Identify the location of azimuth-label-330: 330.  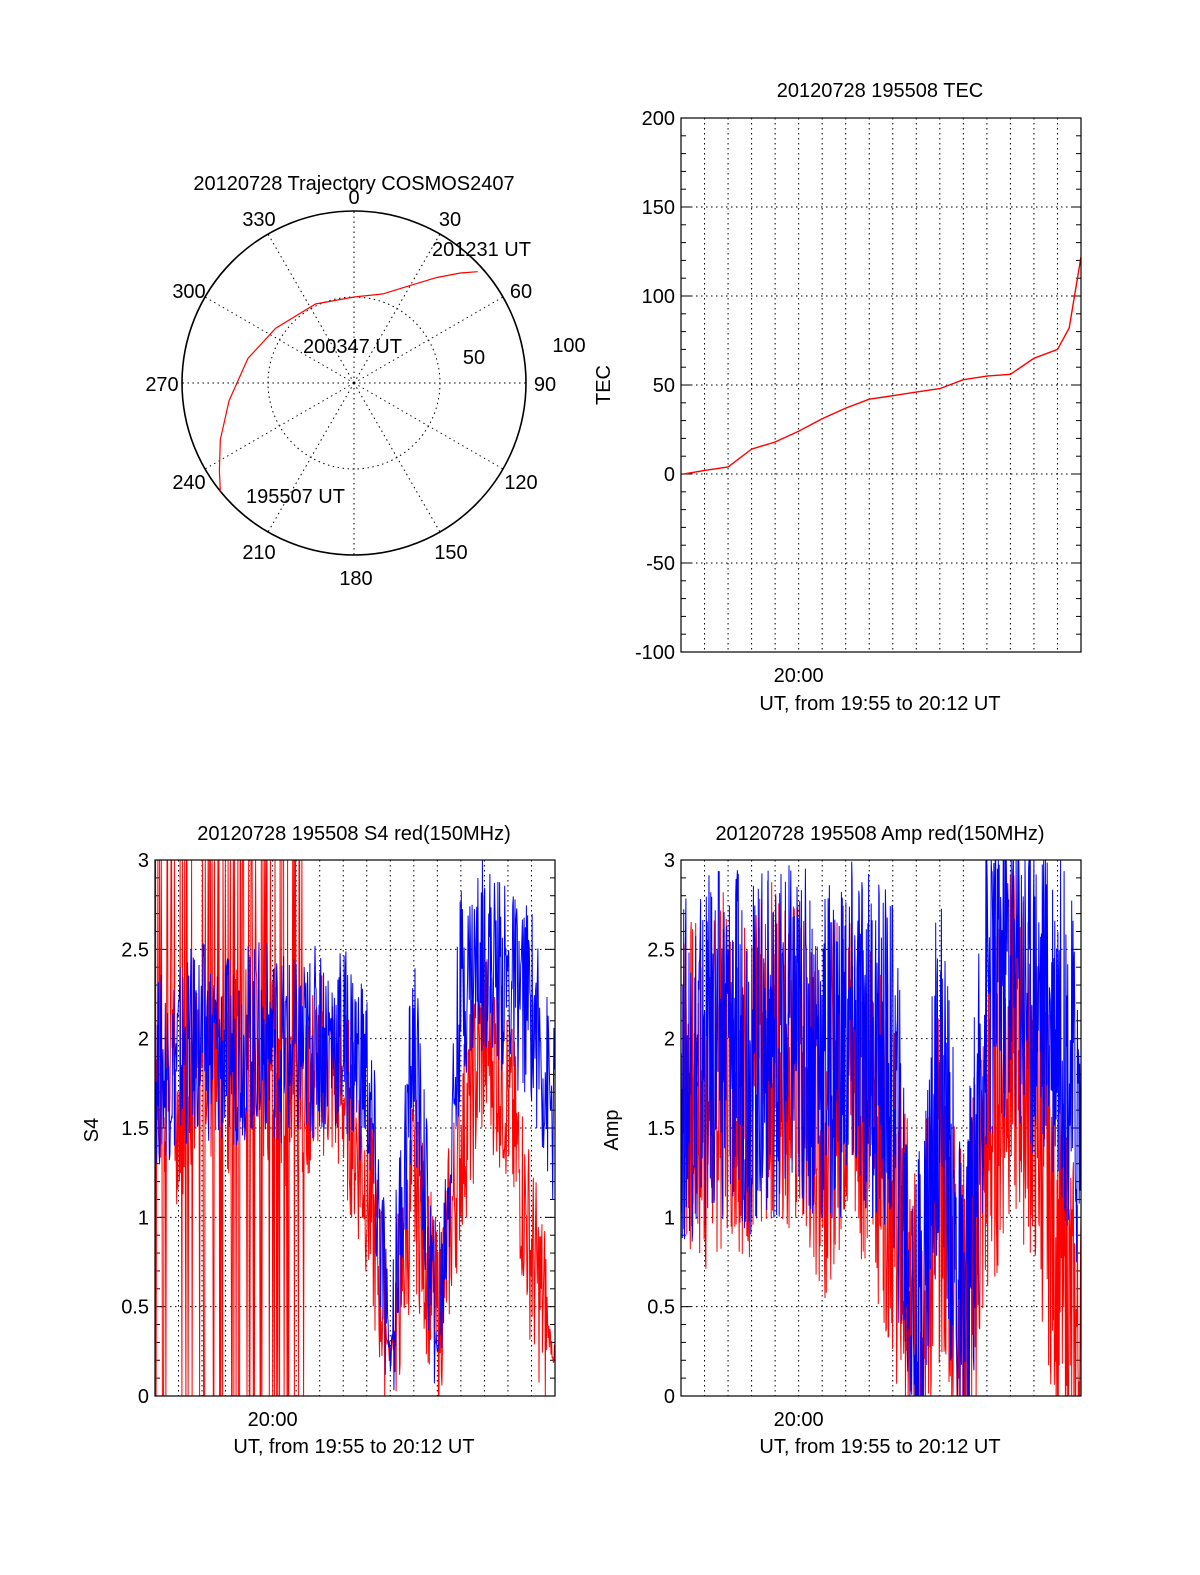
(258, 220).